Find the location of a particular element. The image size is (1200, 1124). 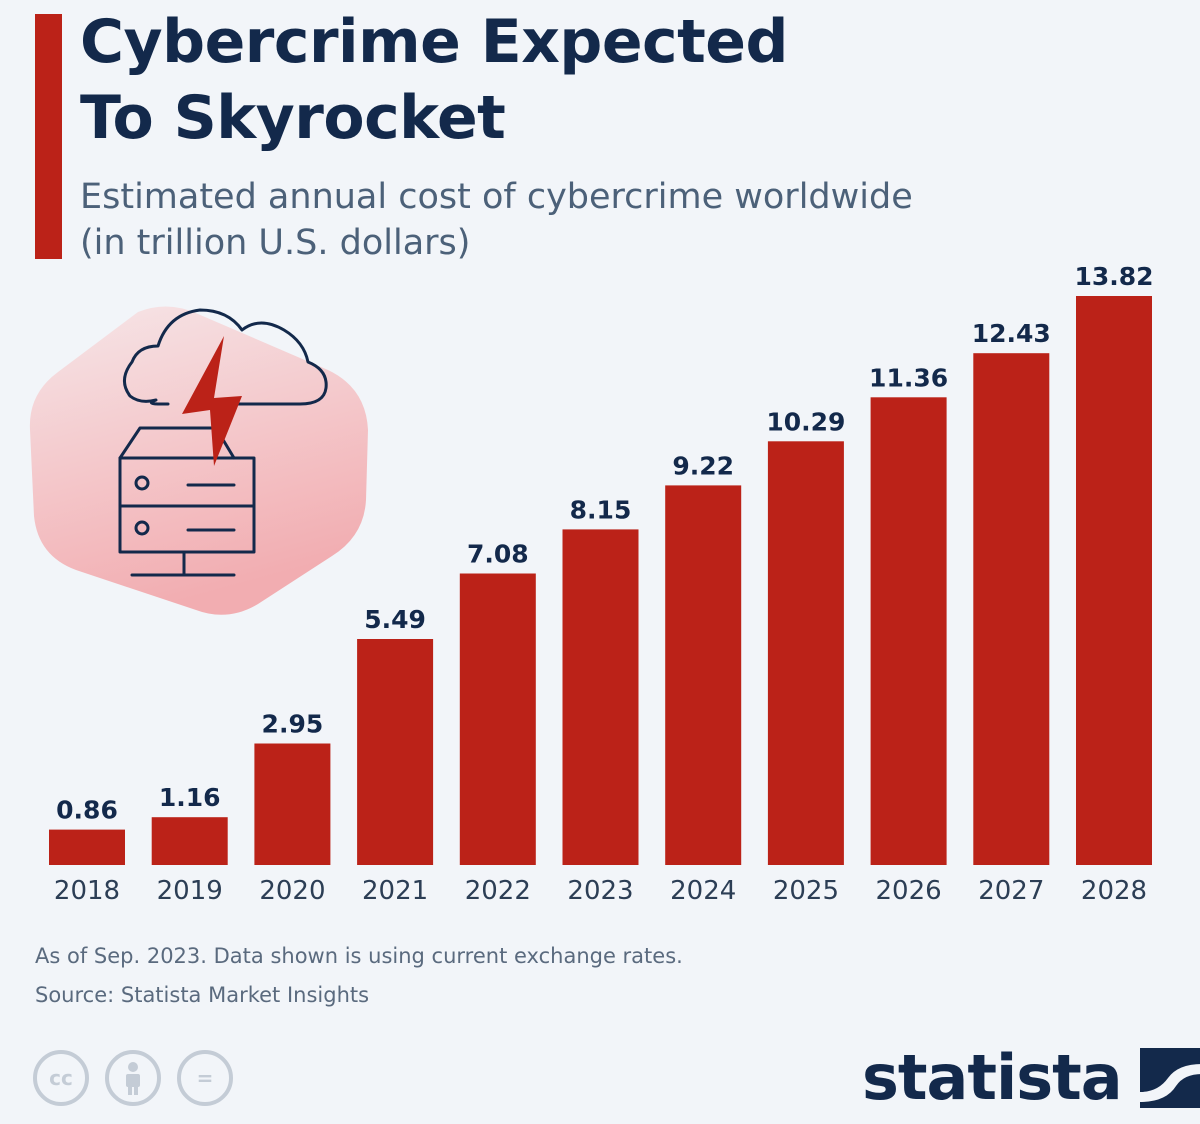

hexagon-background-shape is located at coordinates (198, 460).